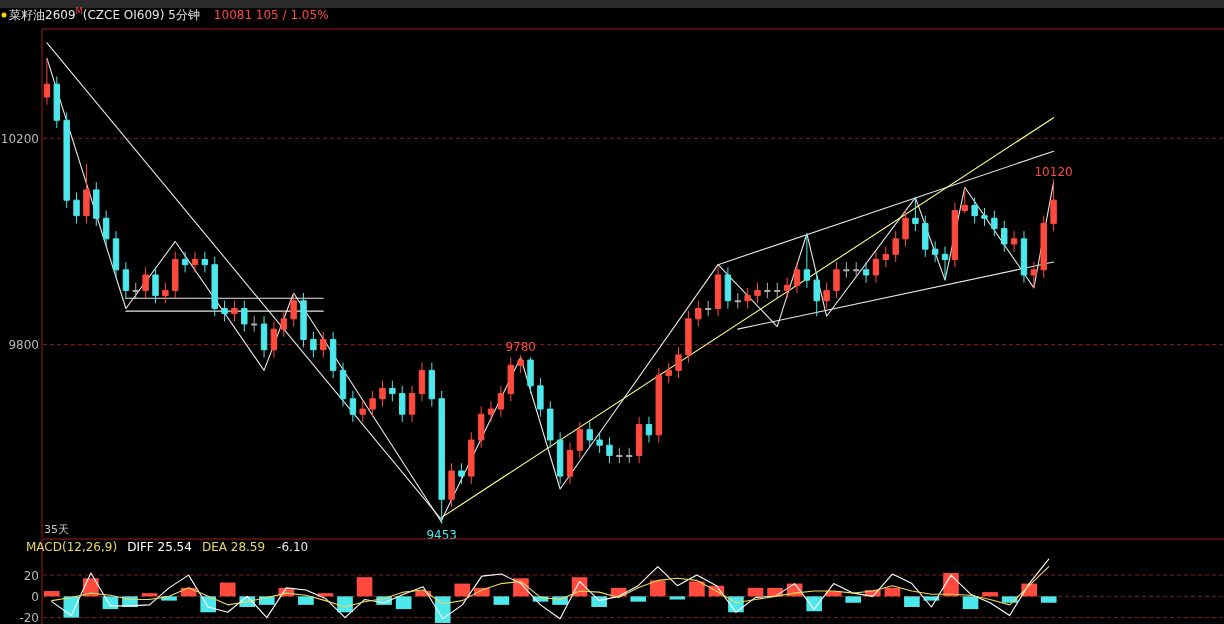  I want to click on annotation: 9780, so click(520, 346).